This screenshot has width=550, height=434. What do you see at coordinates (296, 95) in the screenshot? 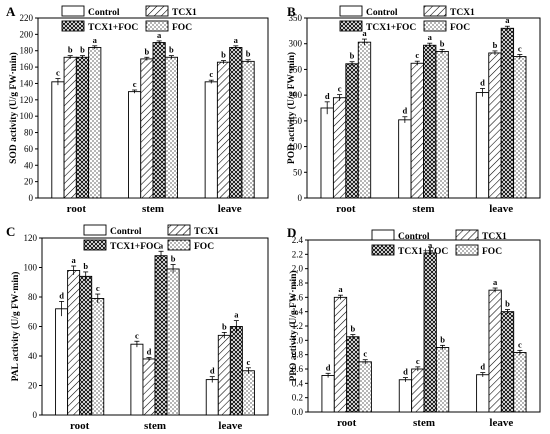
I see `y-tick-label: 200` at bounding box center [296, 95].